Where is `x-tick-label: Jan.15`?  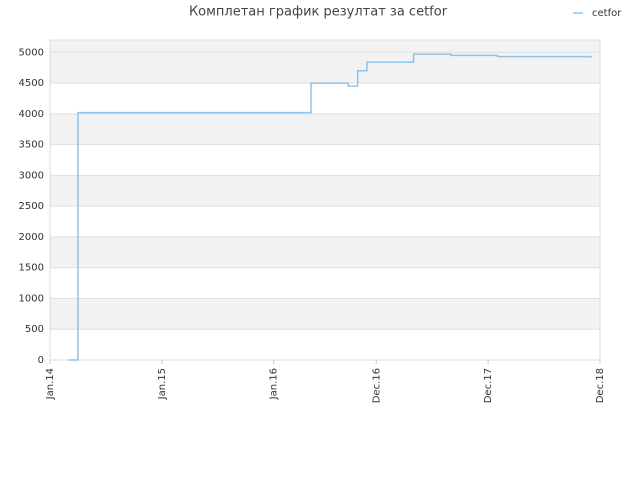
x-tick-label: Jan.15 is located at coordinates (162, 384).